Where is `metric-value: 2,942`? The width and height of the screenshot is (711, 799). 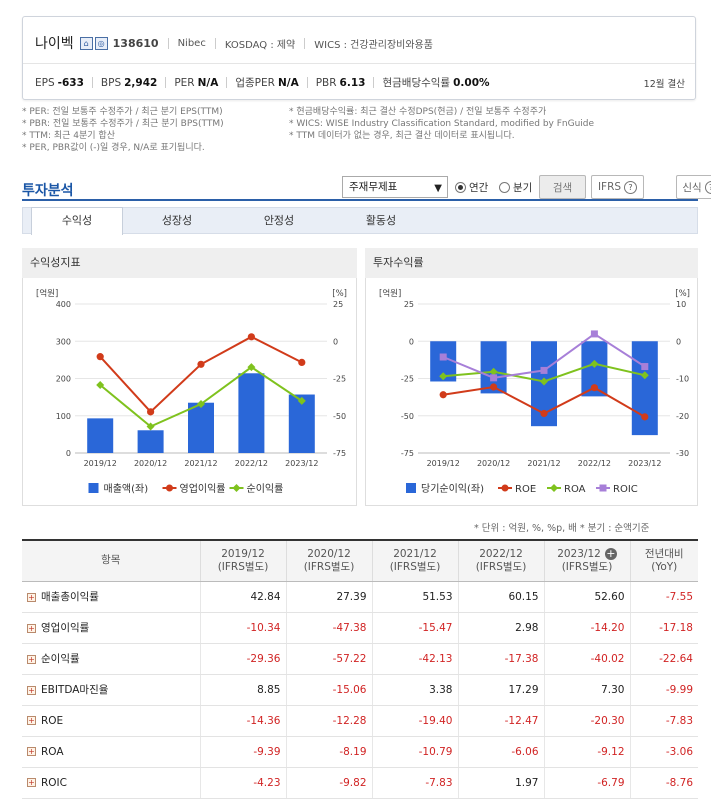 metric-value: 2,942 is located at coordinates (141, 82).